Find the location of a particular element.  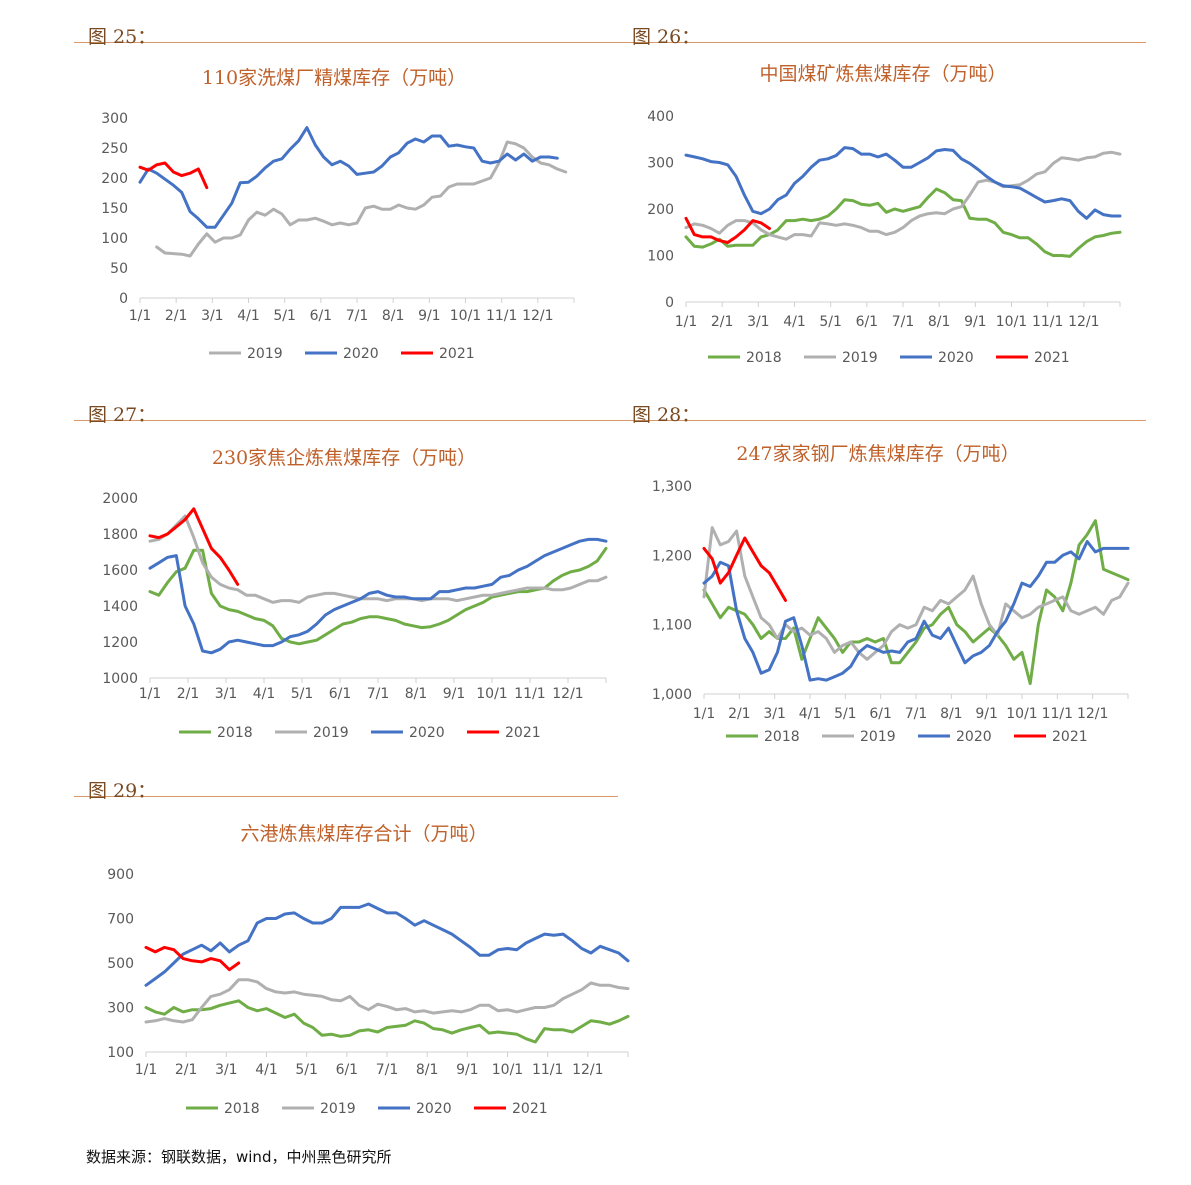

figure-27-label: 图 27： is located at coordinates (122, 415).